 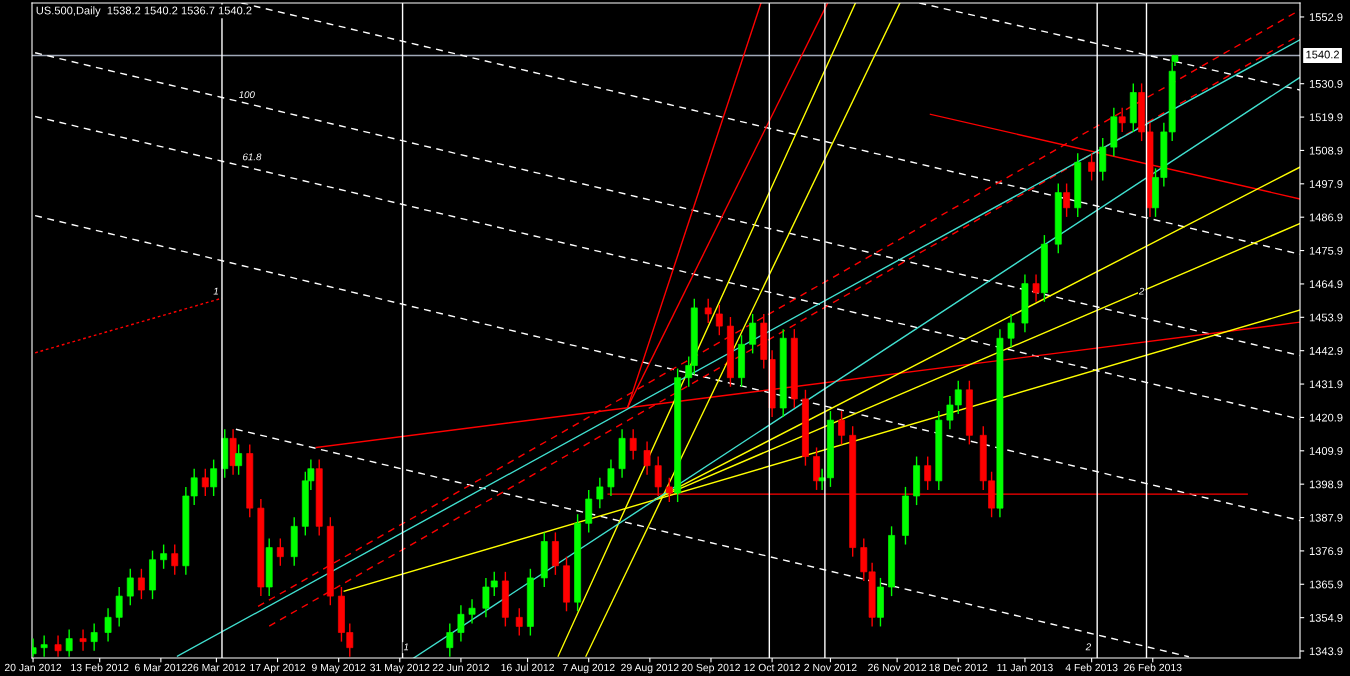 What do you see at coordinates (1322, 54) in the screenshot?
I see `ref-line-label: 1540.2` at bounding box center [1322, 54].